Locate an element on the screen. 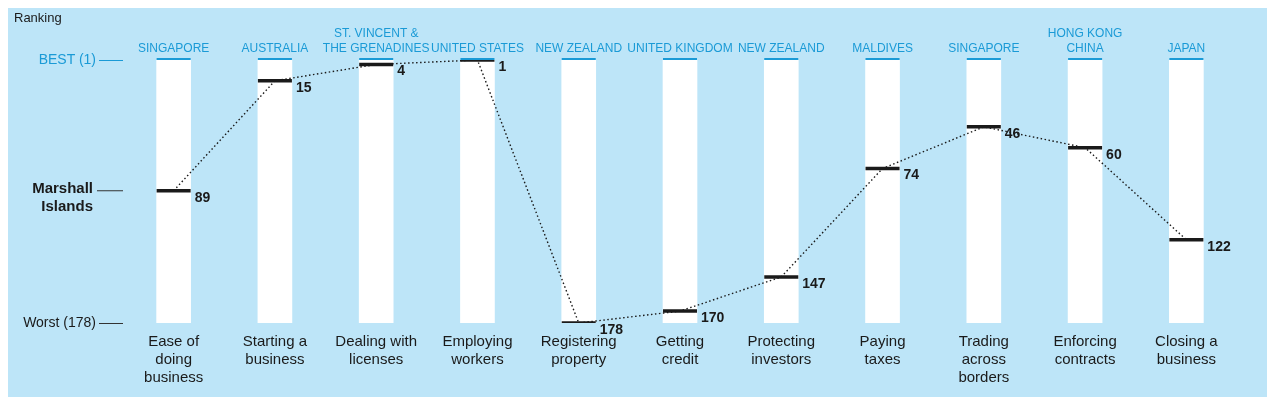  data-label: 4 is located at coordinates (401, 70).